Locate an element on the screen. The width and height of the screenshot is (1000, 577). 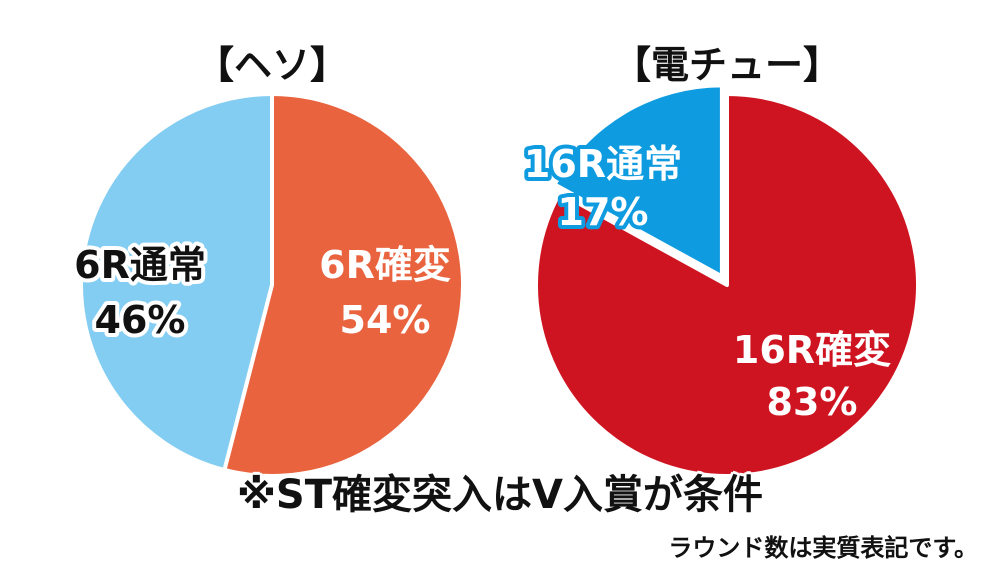
denchu-normal-slice is located at coordinates (638, 181).